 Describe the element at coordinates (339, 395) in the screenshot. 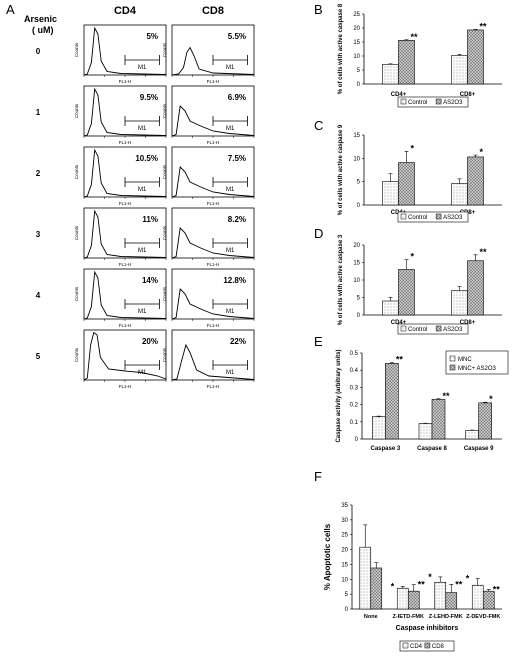

I see `y-axis-label: Caspase activity (arbitrary units)` at that location.